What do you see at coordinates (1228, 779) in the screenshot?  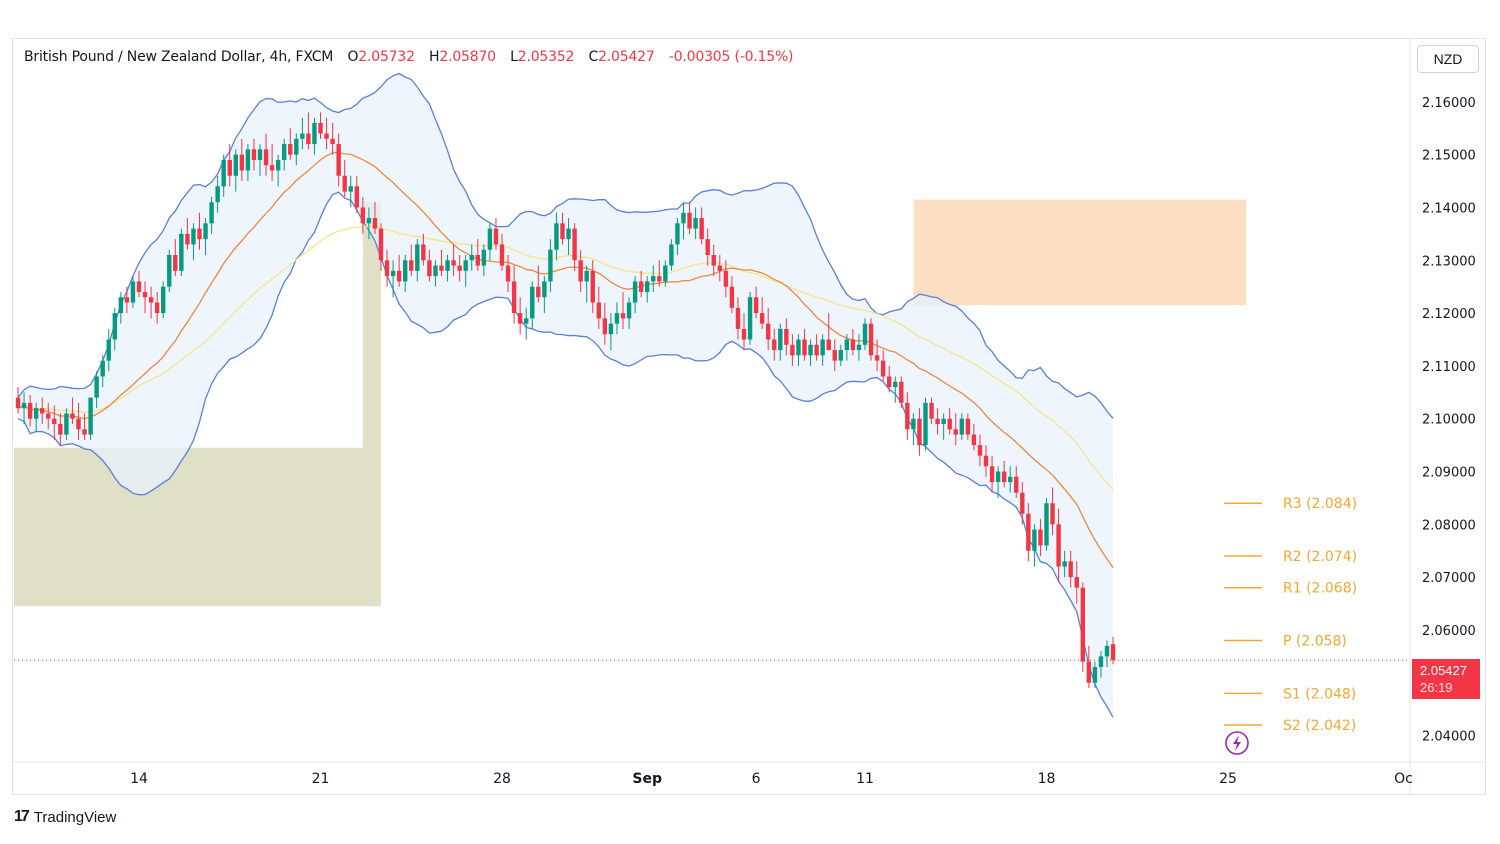 I see `x-tick-label: 25` at bounding box center [1228, 779].